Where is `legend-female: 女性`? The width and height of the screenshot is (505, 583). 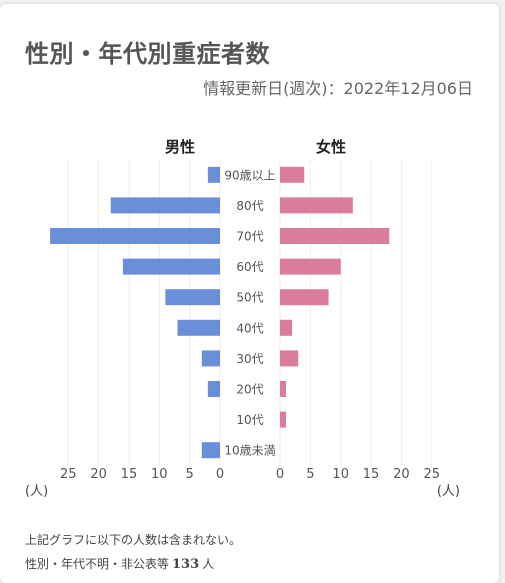
legend-female: 女性 is located at coordinates (331, 147).